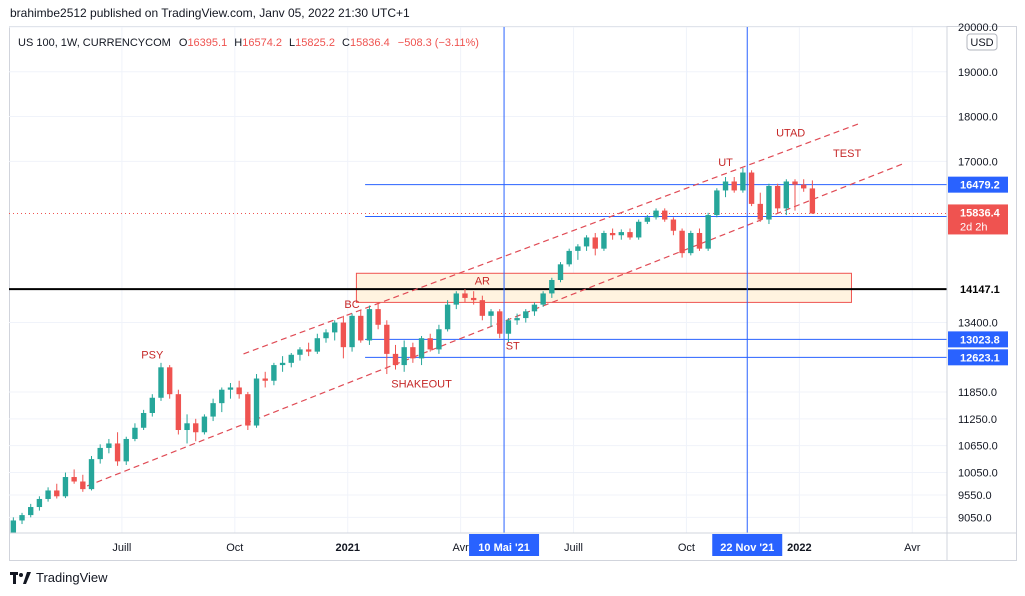 The height and width of the screenshot is (596, 1025). What do you see at coordinates (978, 73) in the screenshot?
I see `y-tick-label: 19000.0` at bounding box center [978, 73].